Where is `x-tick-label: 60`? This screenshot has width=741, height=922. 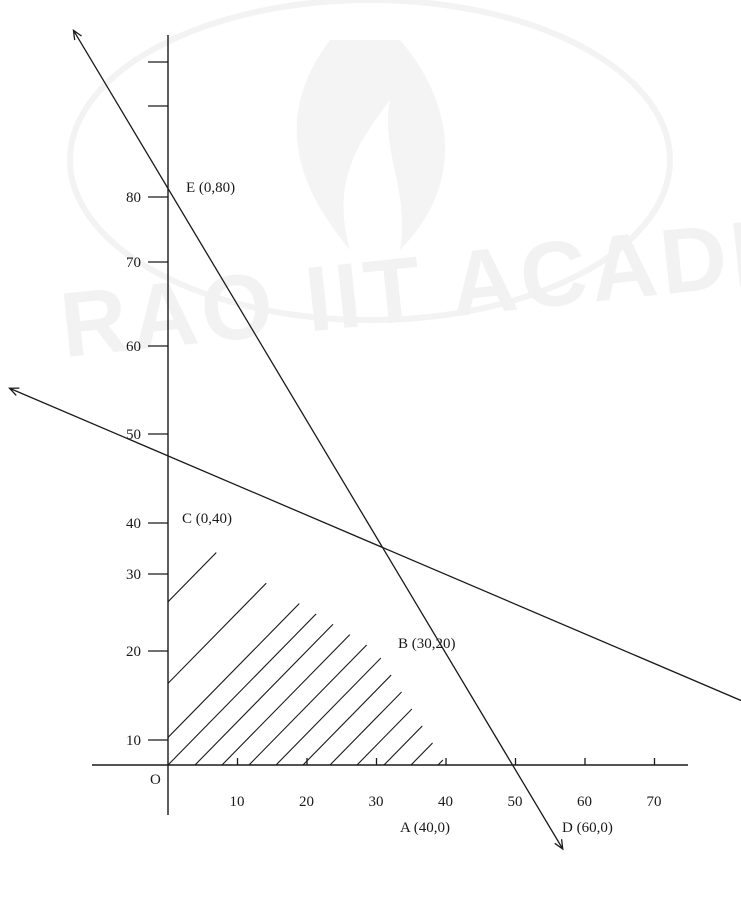
x-tick-label: 60 is located at coordinates (584, 802).